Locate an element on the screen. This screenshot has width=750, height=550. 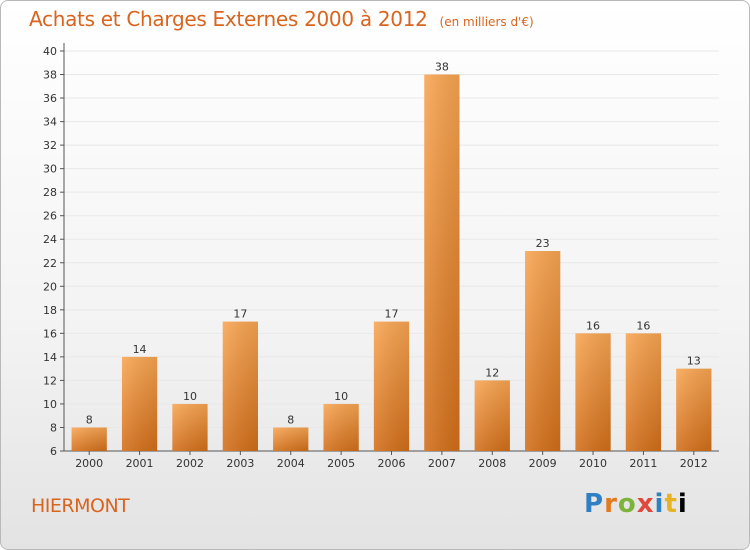
y-tick-label: 14 is located at coordinates (50, 357).